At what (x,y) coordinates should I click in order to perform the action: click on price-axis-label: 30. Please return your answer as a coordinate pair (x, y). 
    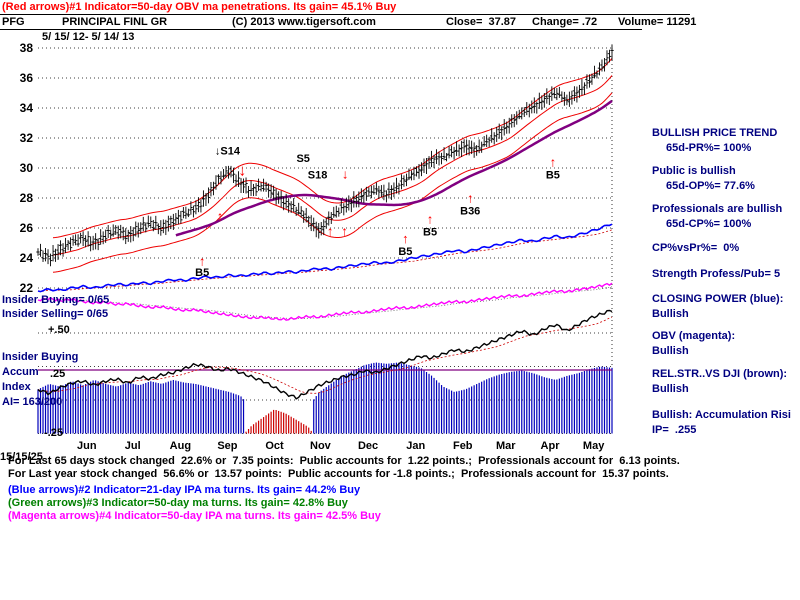
    Looking at the image, I should click on (27, 168).